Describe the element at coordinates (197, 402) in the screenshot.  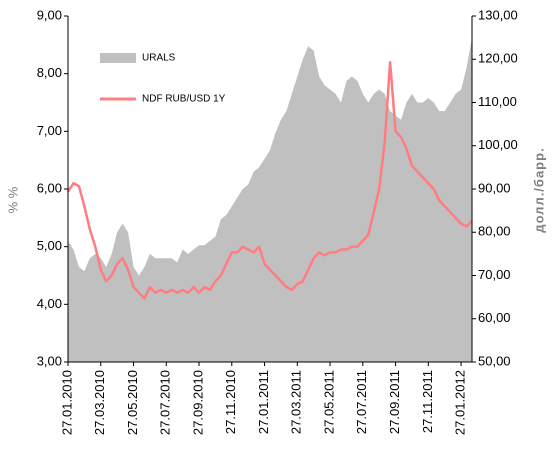
I see `x-tick-label: 27.09.2010` at that location.